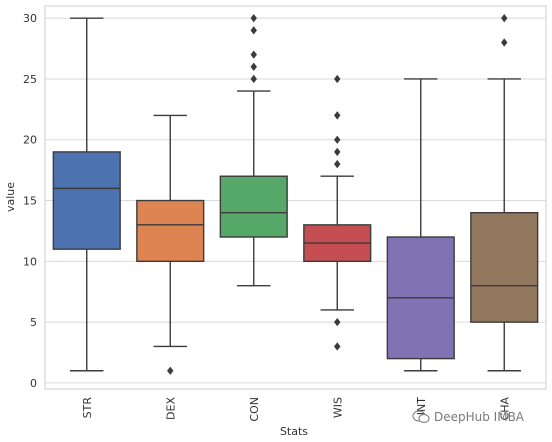 Image resolution: width=552 pixels, height=442 pixels. Describe the element at coordinates (30, 261) in the screenshot. I see `y-tick-label: 10` at that location.